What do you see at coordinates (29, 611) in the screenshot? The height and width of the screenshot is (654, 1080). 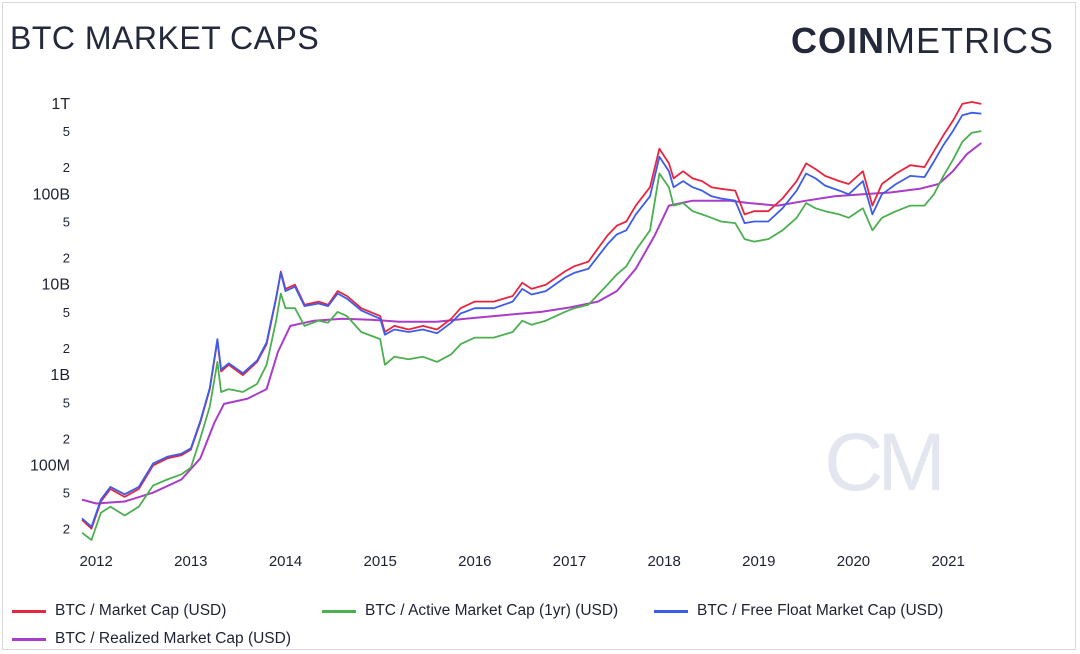 I see `legend-swatch-market-cap` at bounding box center [29, 611].